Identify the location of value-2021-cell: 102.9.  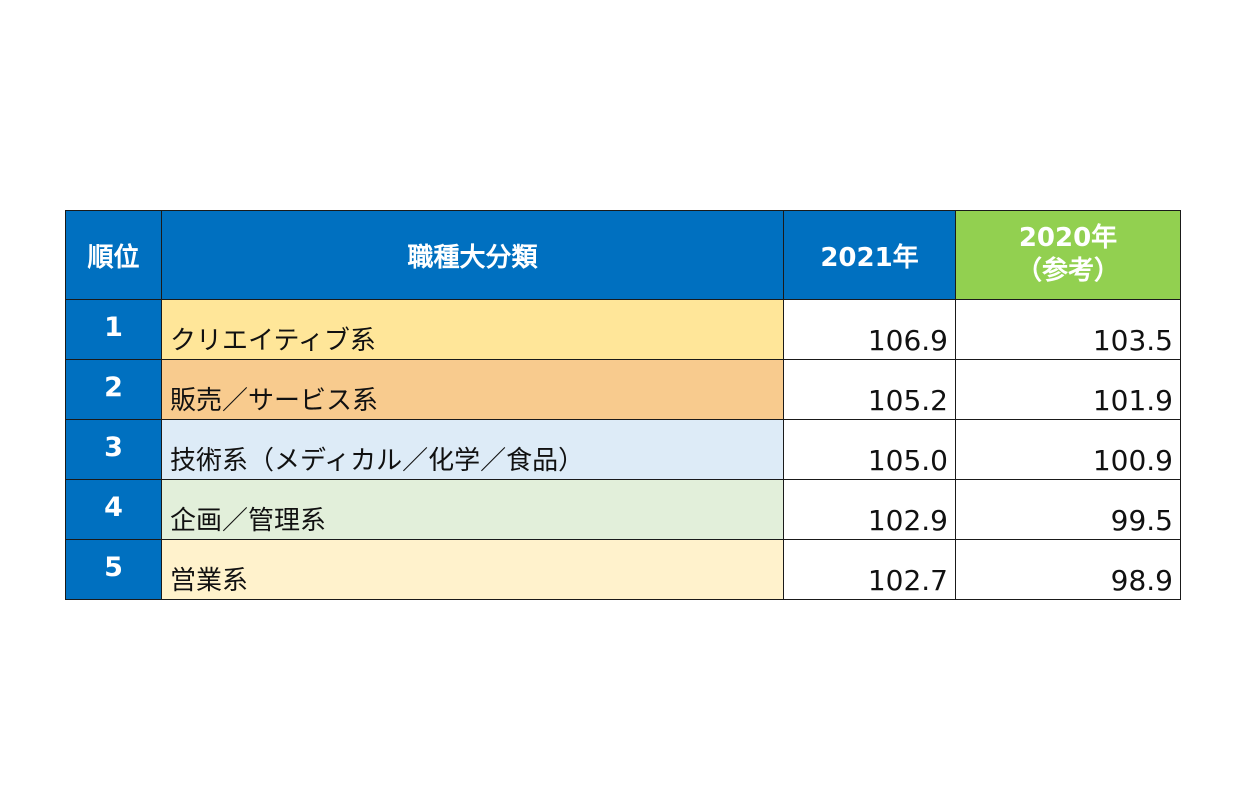
(869, 509).